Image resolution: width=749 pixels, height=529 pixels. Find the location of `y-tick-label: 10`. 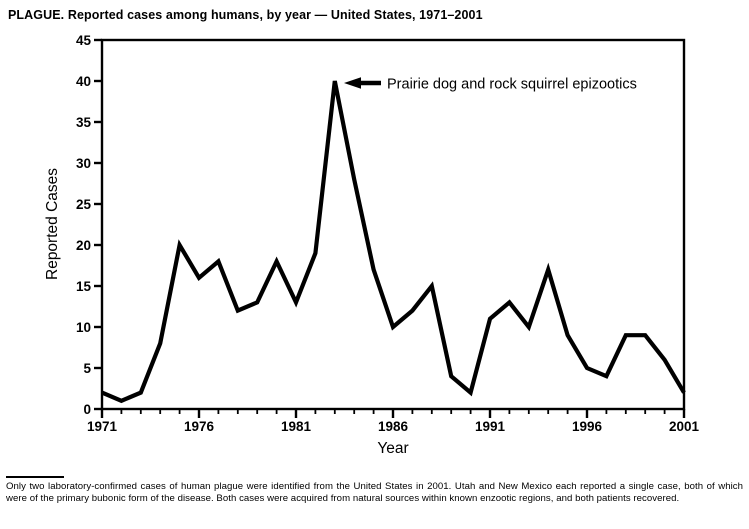

y-tick-label: 10 is located at coordinates (83, 327).